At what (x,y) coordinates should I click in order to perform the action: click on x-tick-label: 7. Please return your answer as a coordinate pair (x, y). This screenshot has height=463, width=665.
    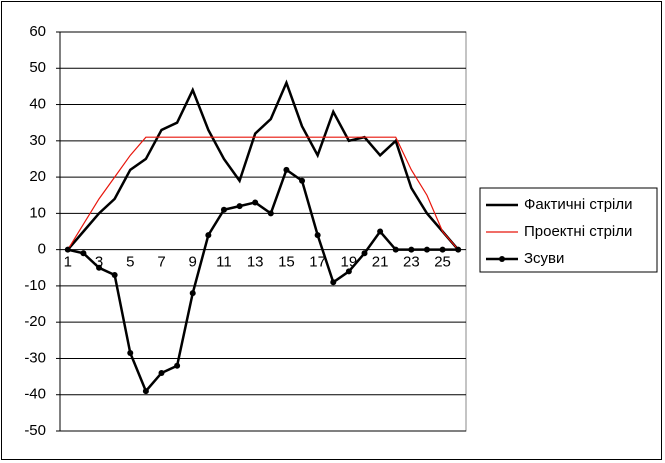
    Looking at the image, I should click on (161, 262).